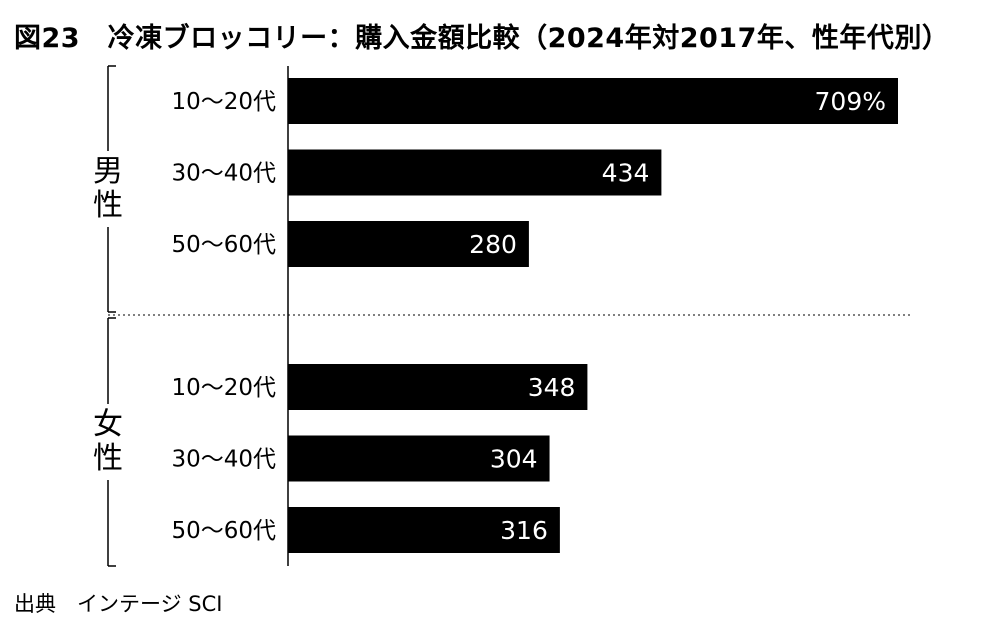 This screenshot has width=1000, height=630. I want to click on group-label: 女, so click(108, 424).